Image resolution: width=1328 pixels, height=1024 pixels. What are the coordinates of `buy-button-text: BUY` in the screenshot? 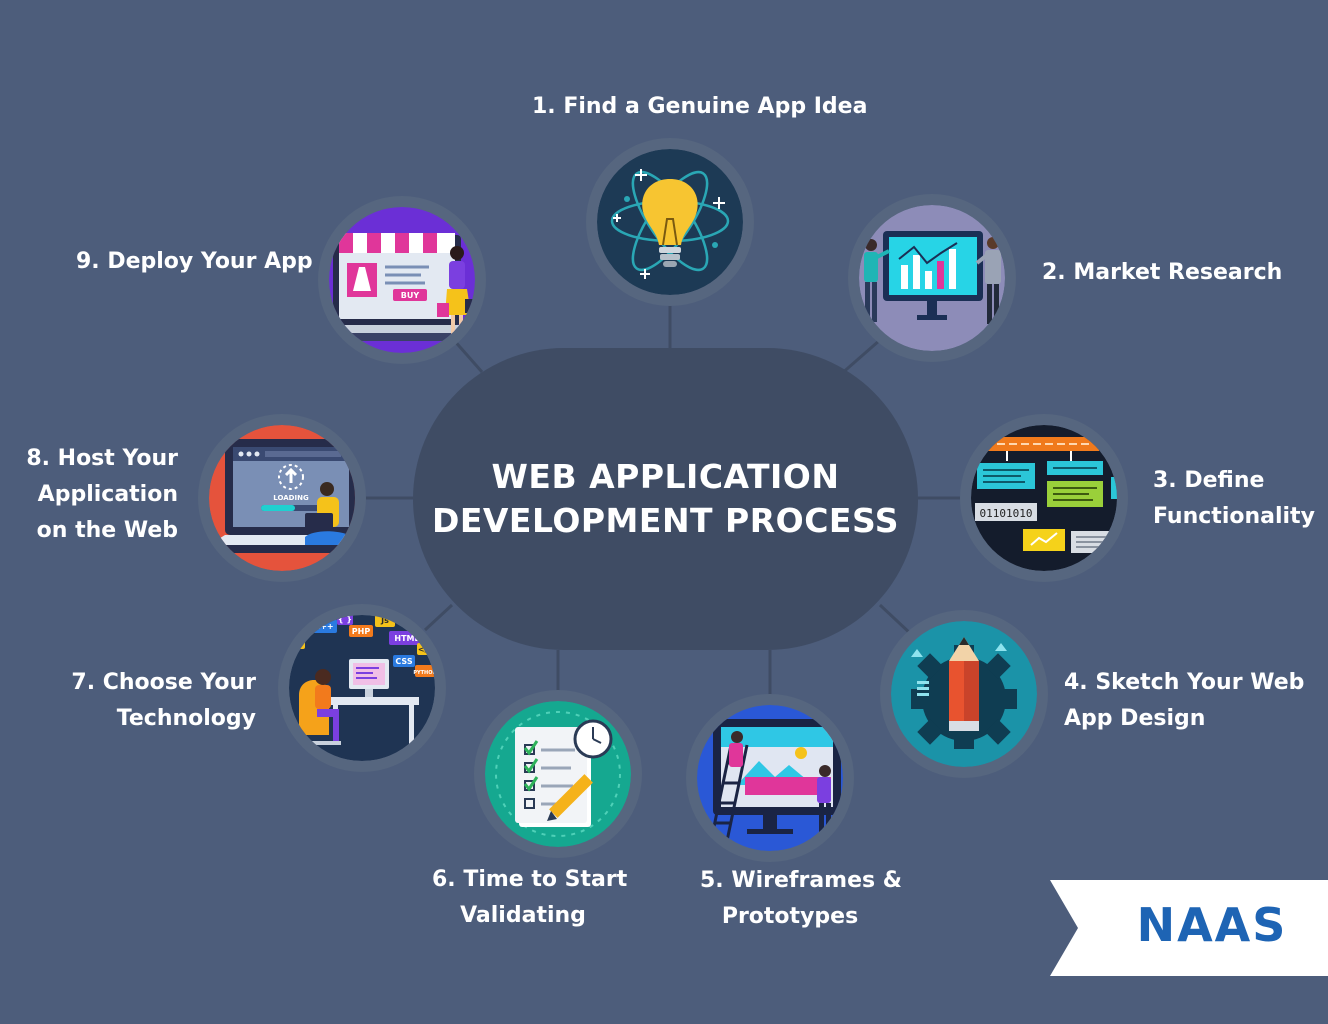 It's located at (410, 295).